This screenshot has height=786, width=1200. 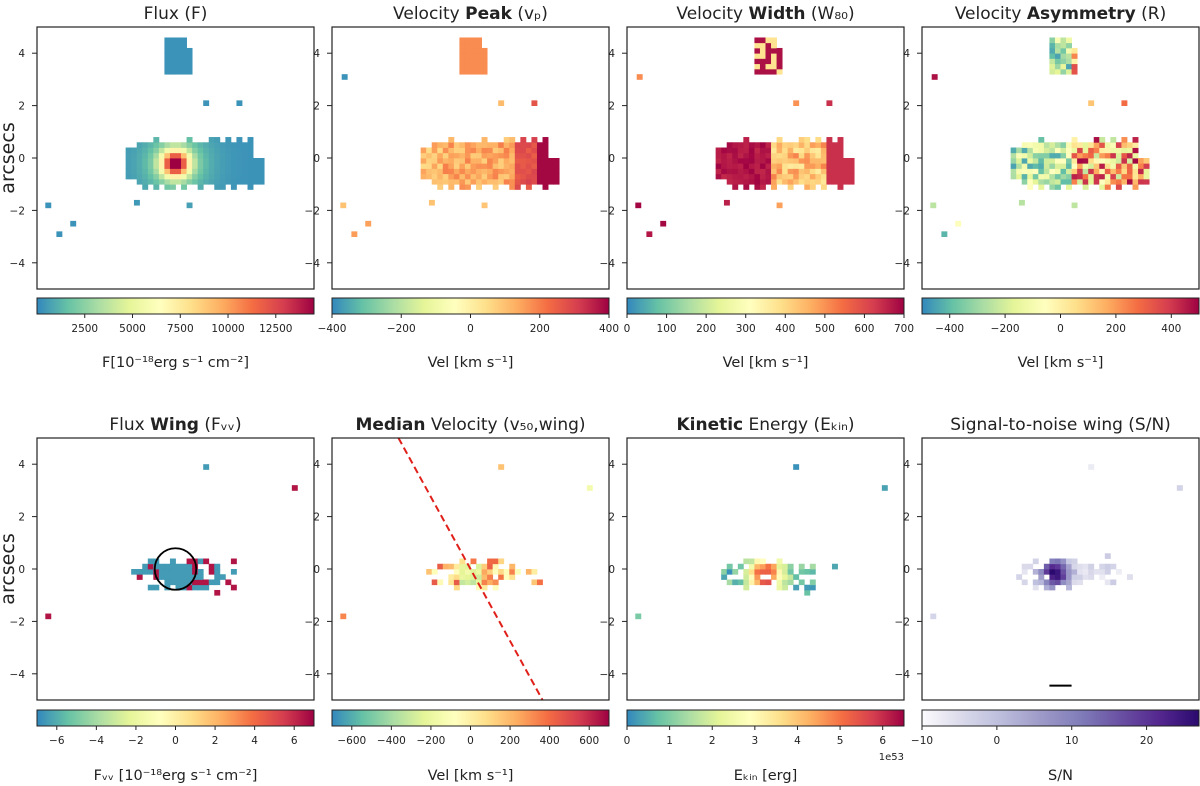 I want to click on panel-title-part: Flux, so click(x=129, y=425).